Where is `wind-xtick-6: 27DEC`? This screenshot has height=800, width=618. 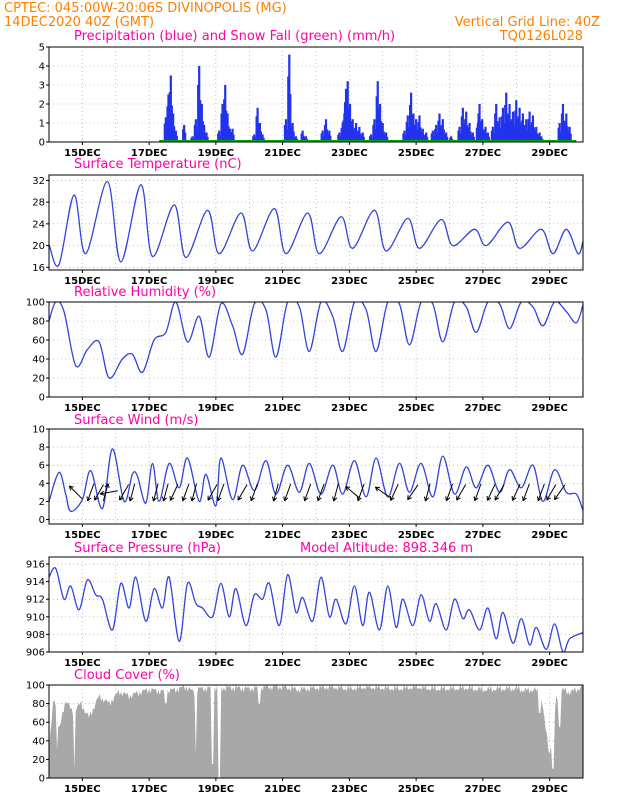 wind-xtick-6: 27DEC is located at coordinates (483, 535).